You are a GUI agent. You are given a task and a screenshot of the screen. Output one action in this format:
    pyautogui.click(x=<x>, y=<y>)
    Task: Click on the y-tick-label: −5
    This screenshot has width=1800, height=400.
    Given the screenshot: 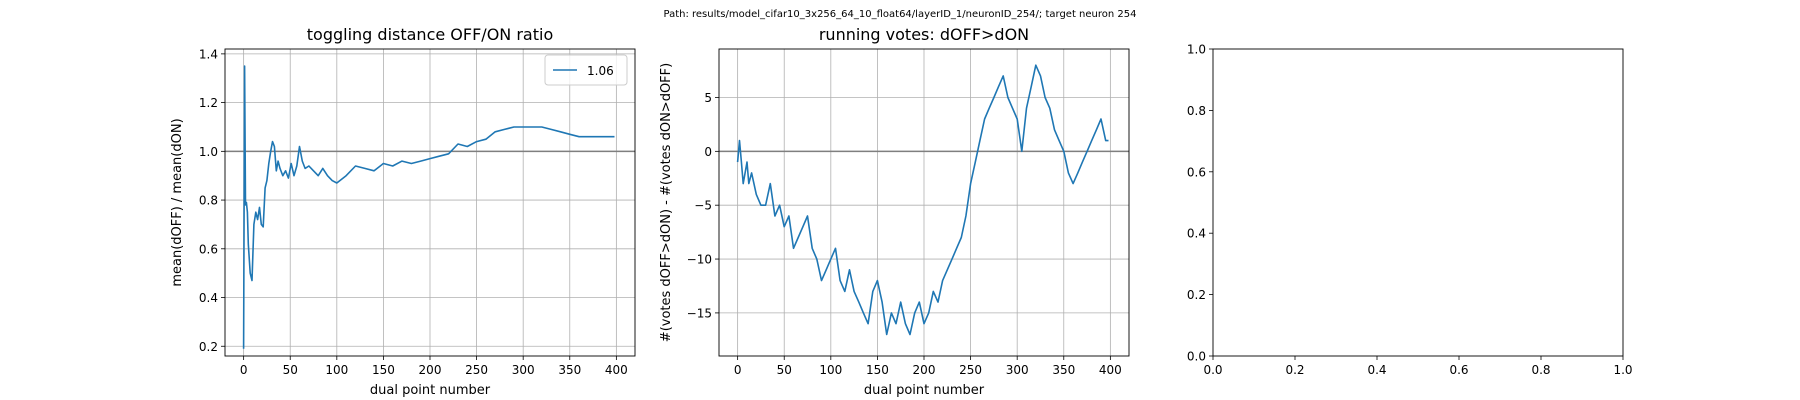 What is the action you would take?
    pyautogui.click(x=703, y=206)
    